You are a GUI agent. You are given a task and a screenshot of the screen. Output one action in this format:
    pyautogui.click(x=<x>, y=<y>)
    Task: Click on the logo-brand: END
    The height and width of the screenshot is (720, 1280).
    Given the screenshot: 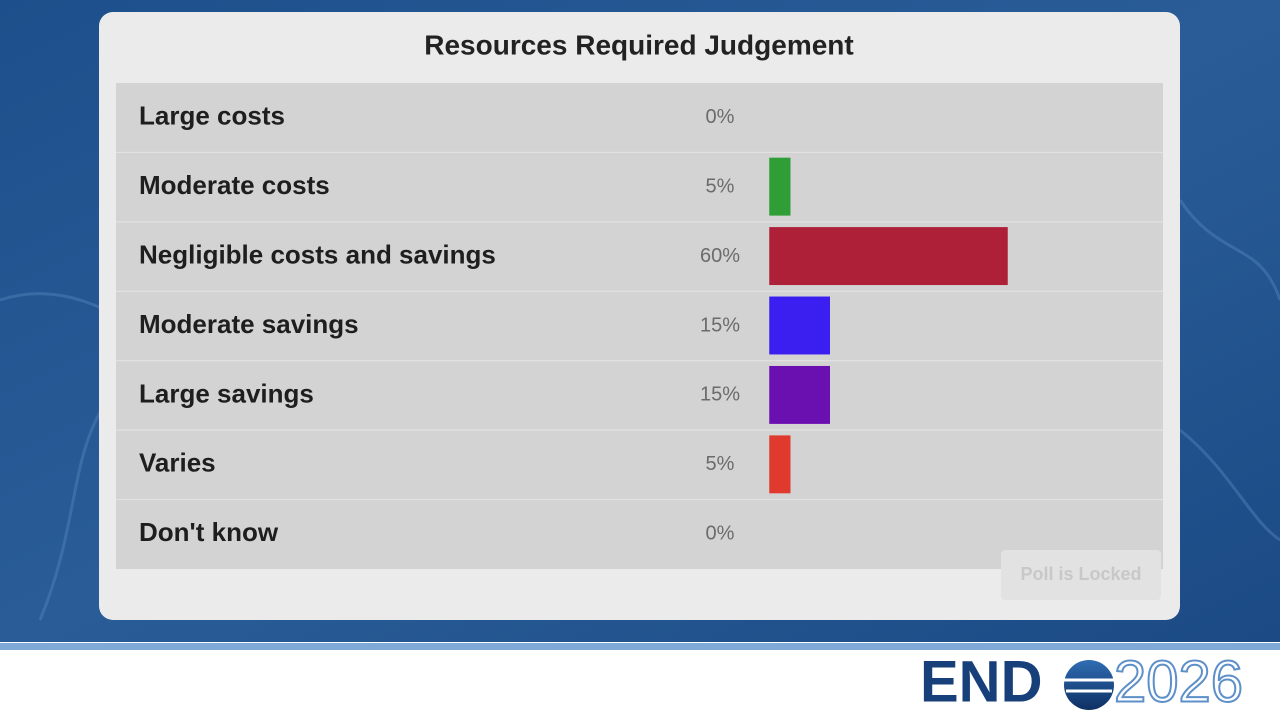 What is the action you would take?
    pyautogui.click(x=981, y=681)
    